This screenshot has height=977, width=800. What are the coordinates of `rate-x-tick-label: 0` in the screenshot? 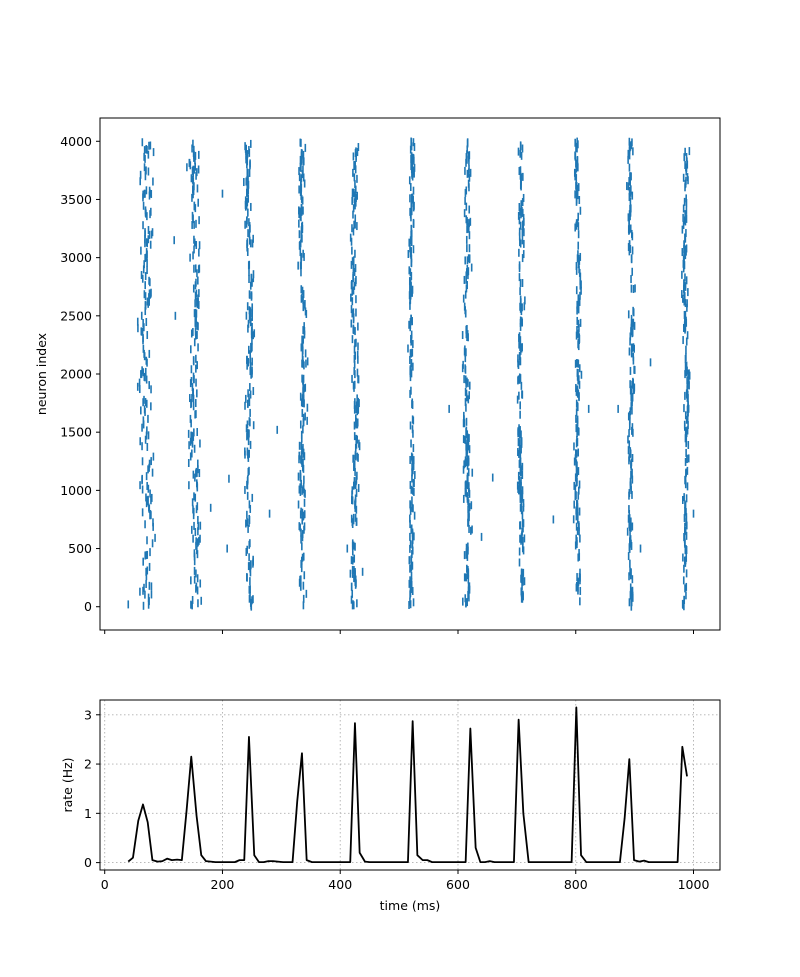 It's located at (105, 884).